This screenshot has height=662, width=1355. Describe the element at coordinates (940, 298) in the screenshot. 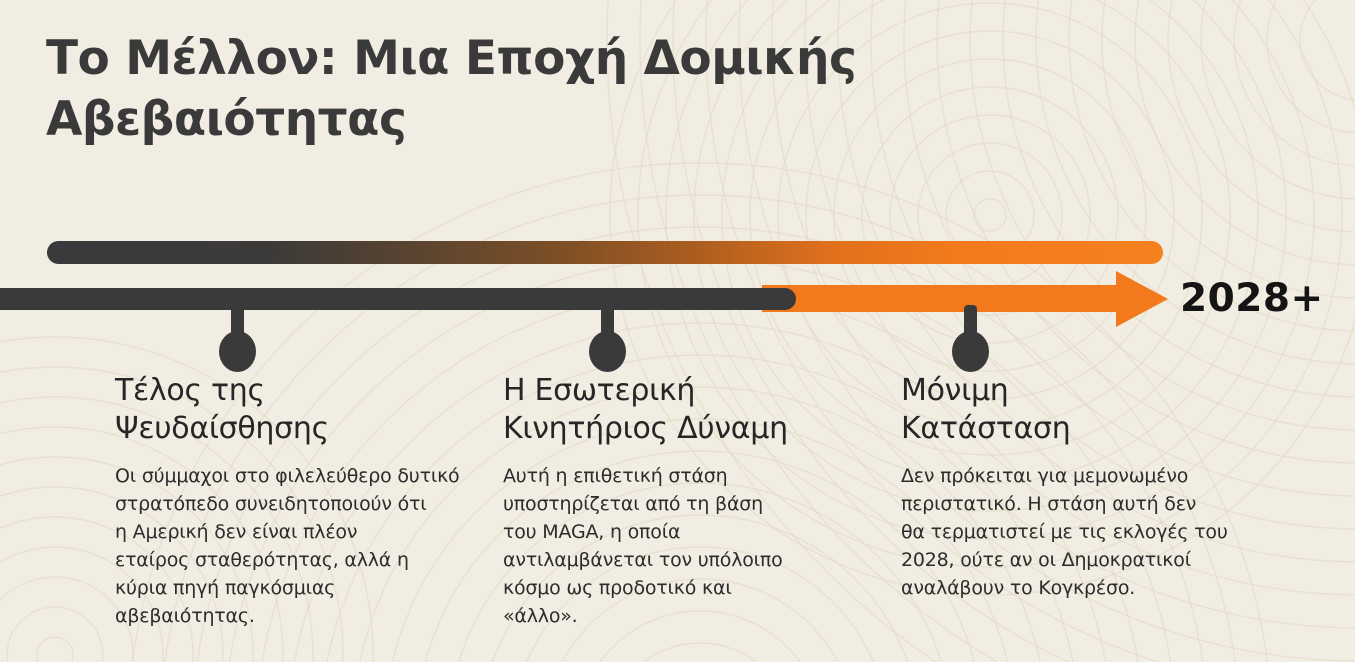

I see `timeline-arrow-shaft` at that location.